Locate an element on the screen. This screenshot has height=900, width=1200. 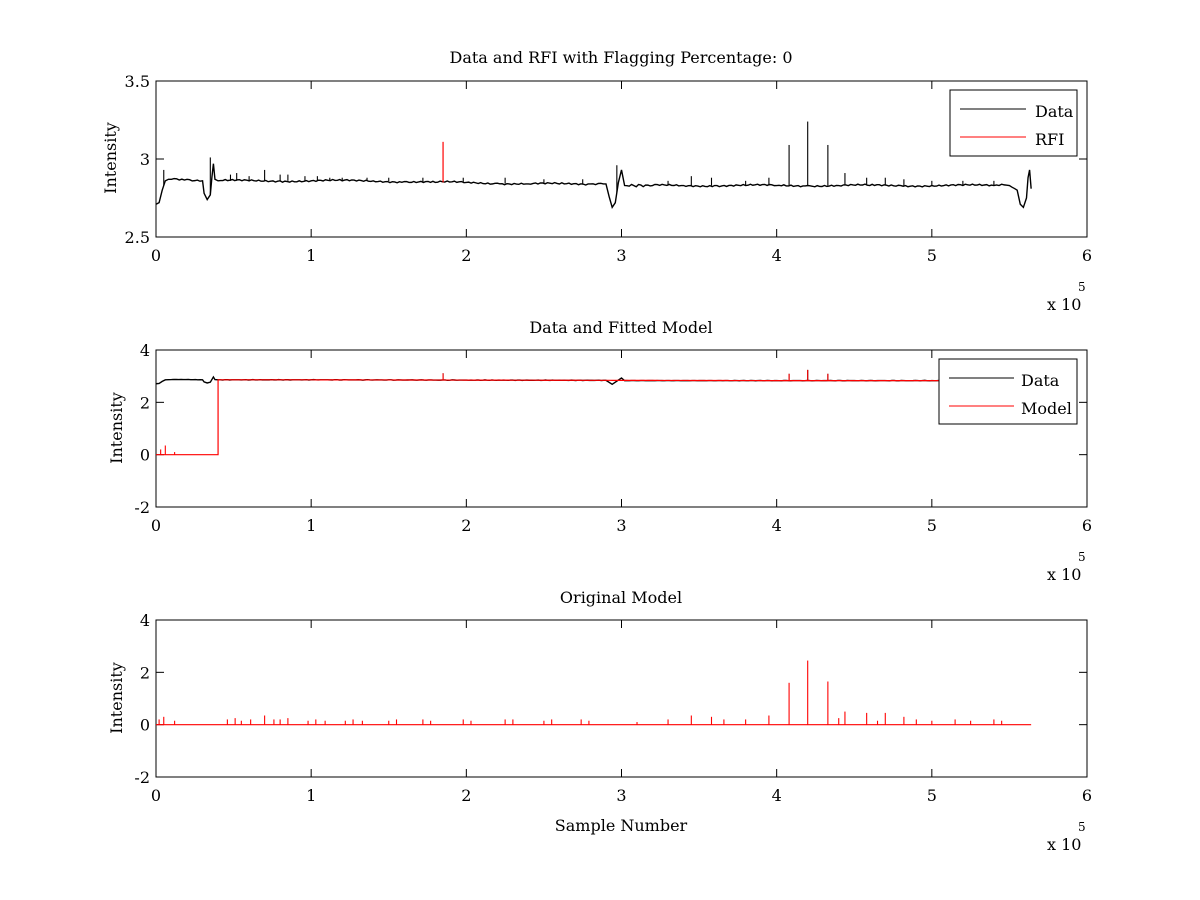
panel-3-ytick-label: 2 is located at coordinates (145, 672).